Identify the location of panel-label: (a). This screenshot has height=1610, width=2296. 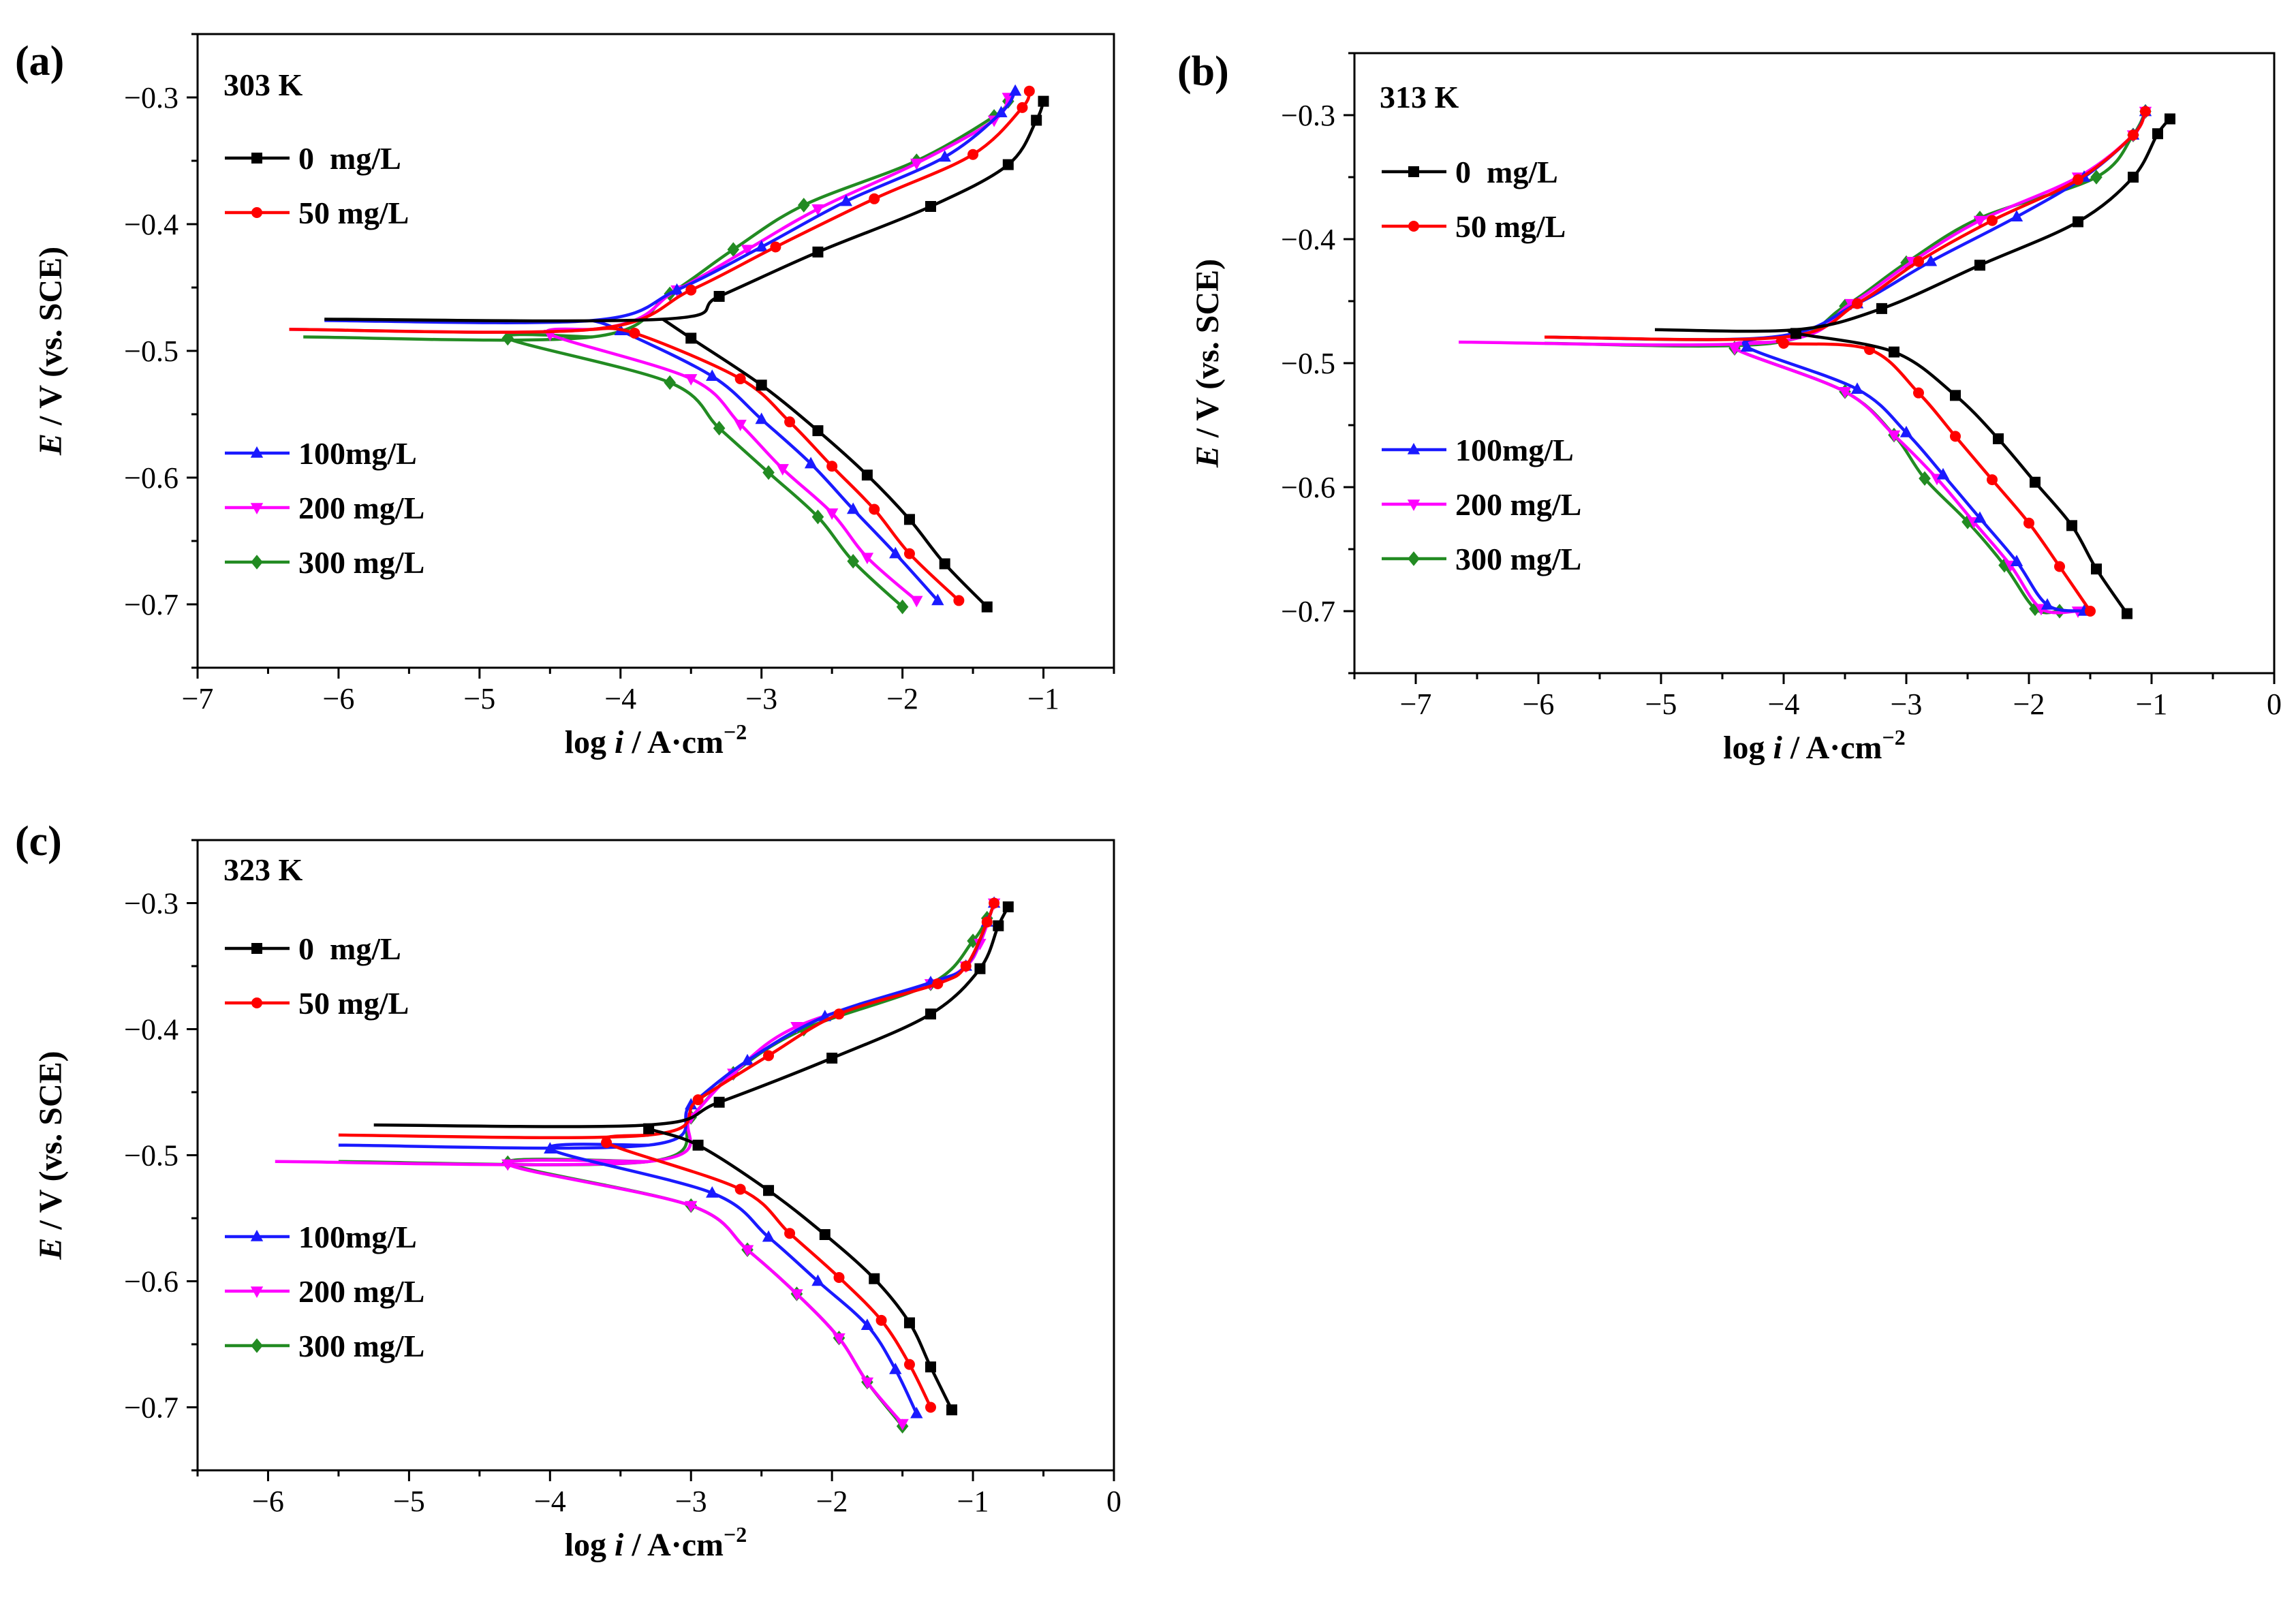
(40, 61).